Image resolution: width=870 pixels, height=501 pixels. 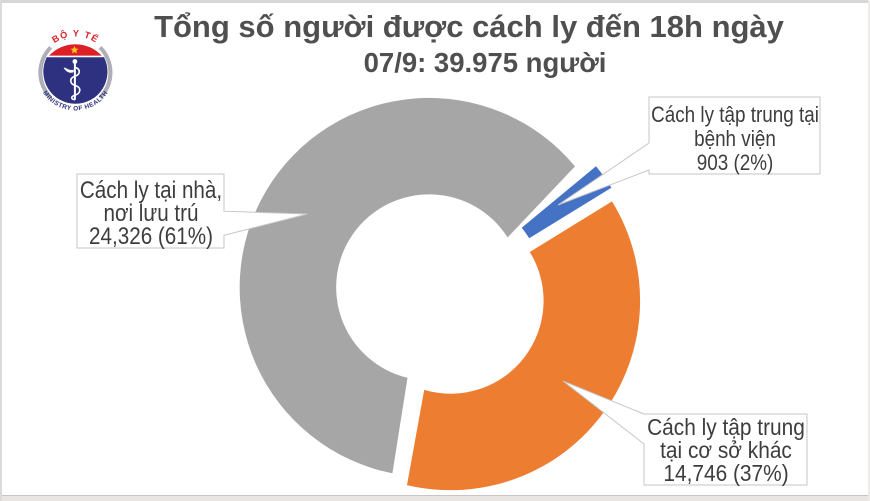 I want to click on svg-text: BỘ Y TẾ, so click(x=75, y=36).